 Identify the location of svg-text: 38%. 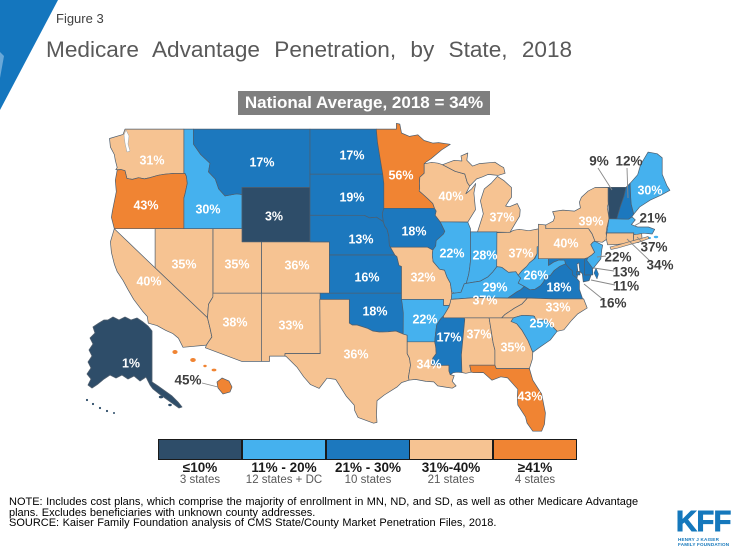
(234, 323).